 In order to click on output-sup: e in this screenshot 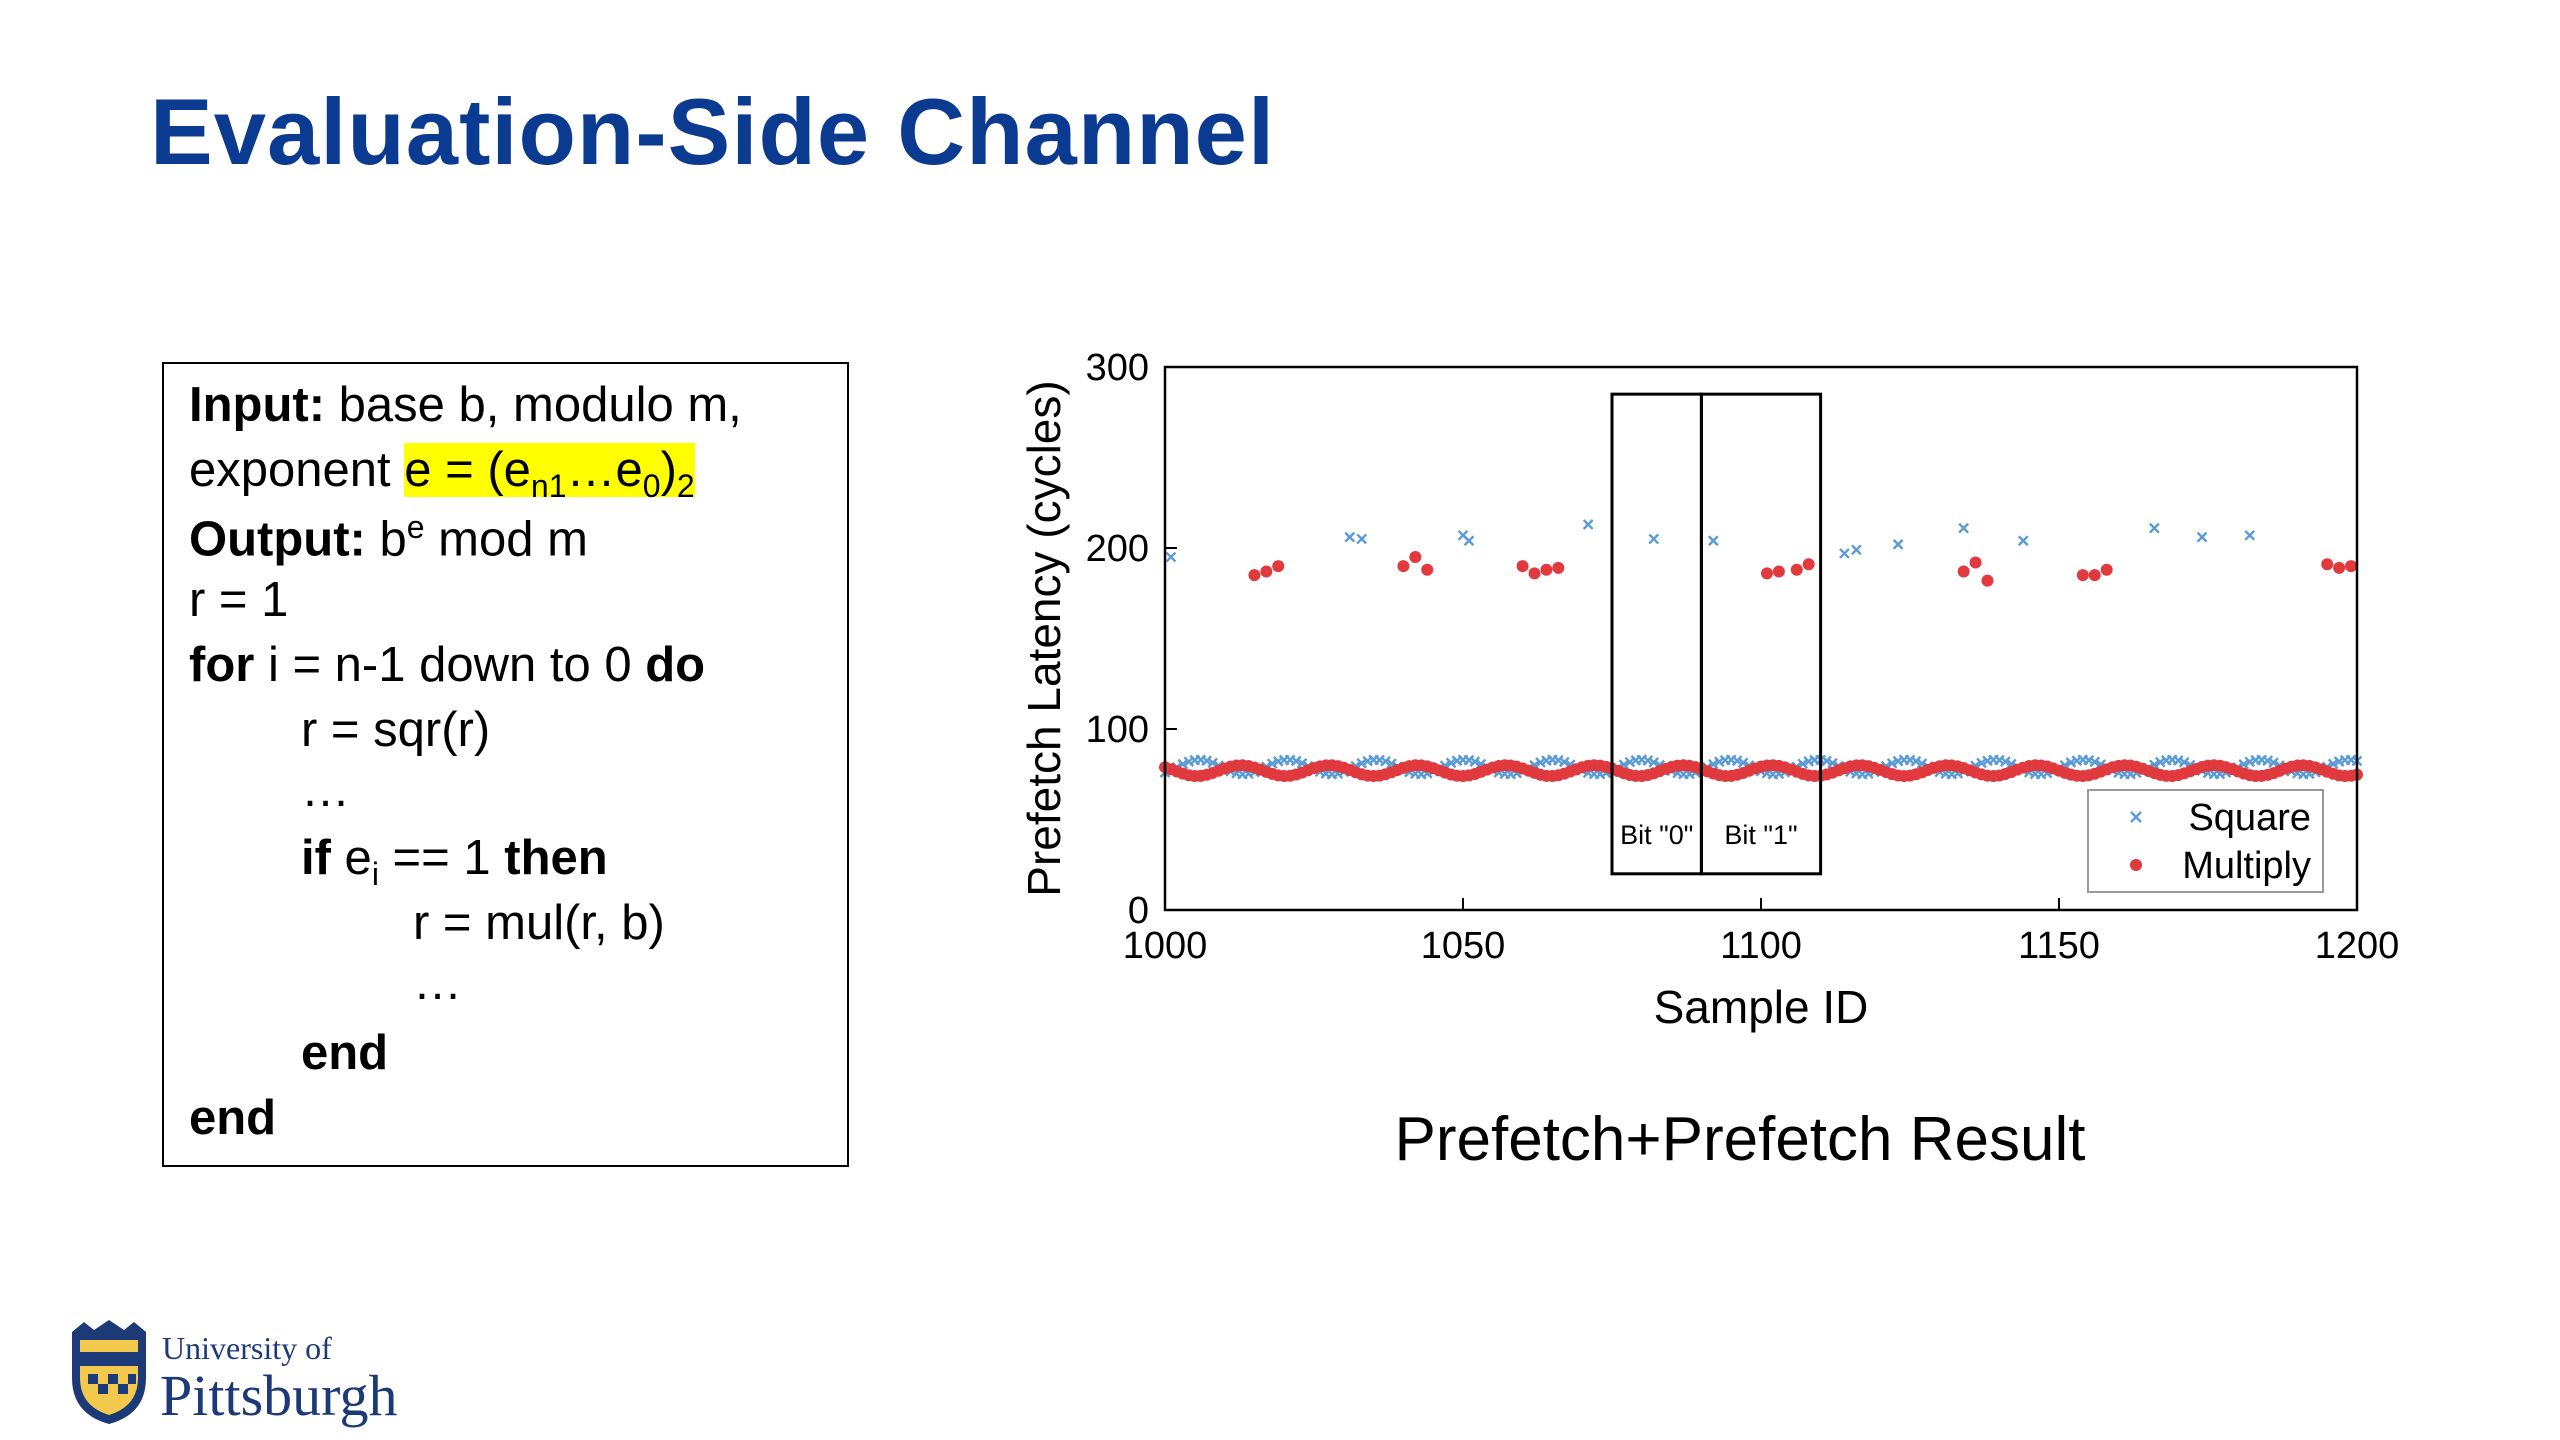, I will do `click(415, 527)`.